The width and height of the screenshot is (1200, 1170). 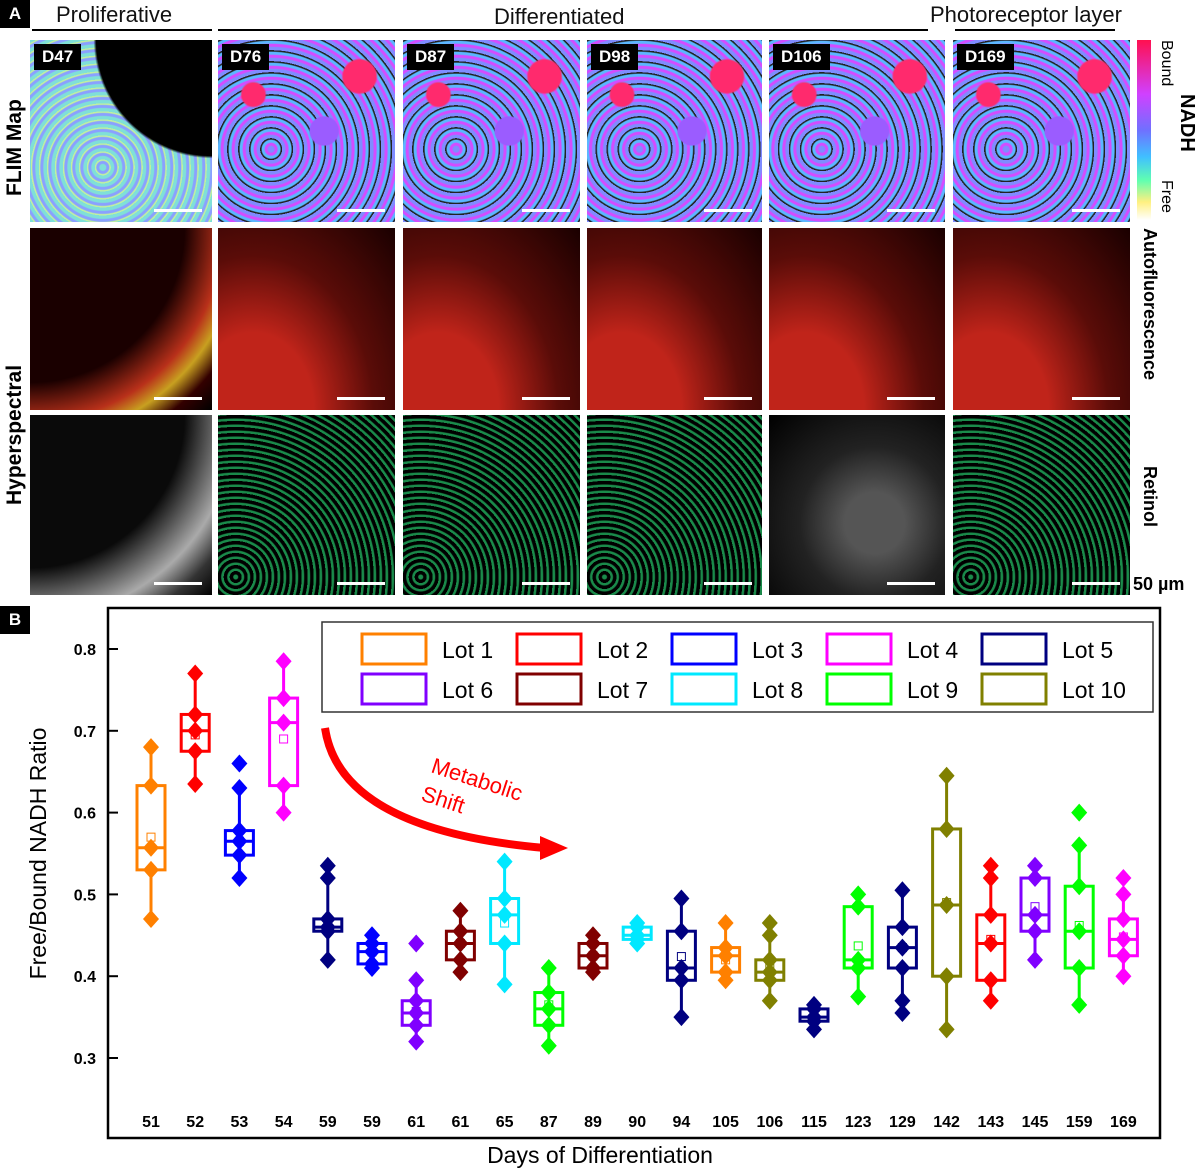 I want to click on box, so click(x=284, y=742).